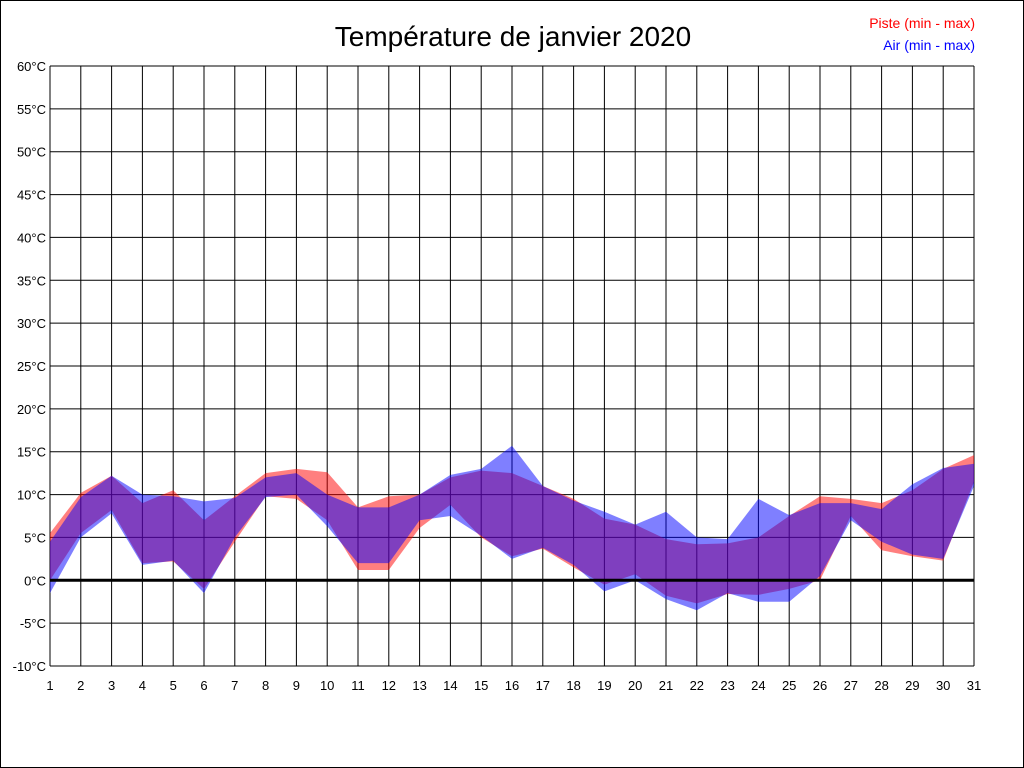  I want to click on y-tick-label: -5°C, so click(33, 623).